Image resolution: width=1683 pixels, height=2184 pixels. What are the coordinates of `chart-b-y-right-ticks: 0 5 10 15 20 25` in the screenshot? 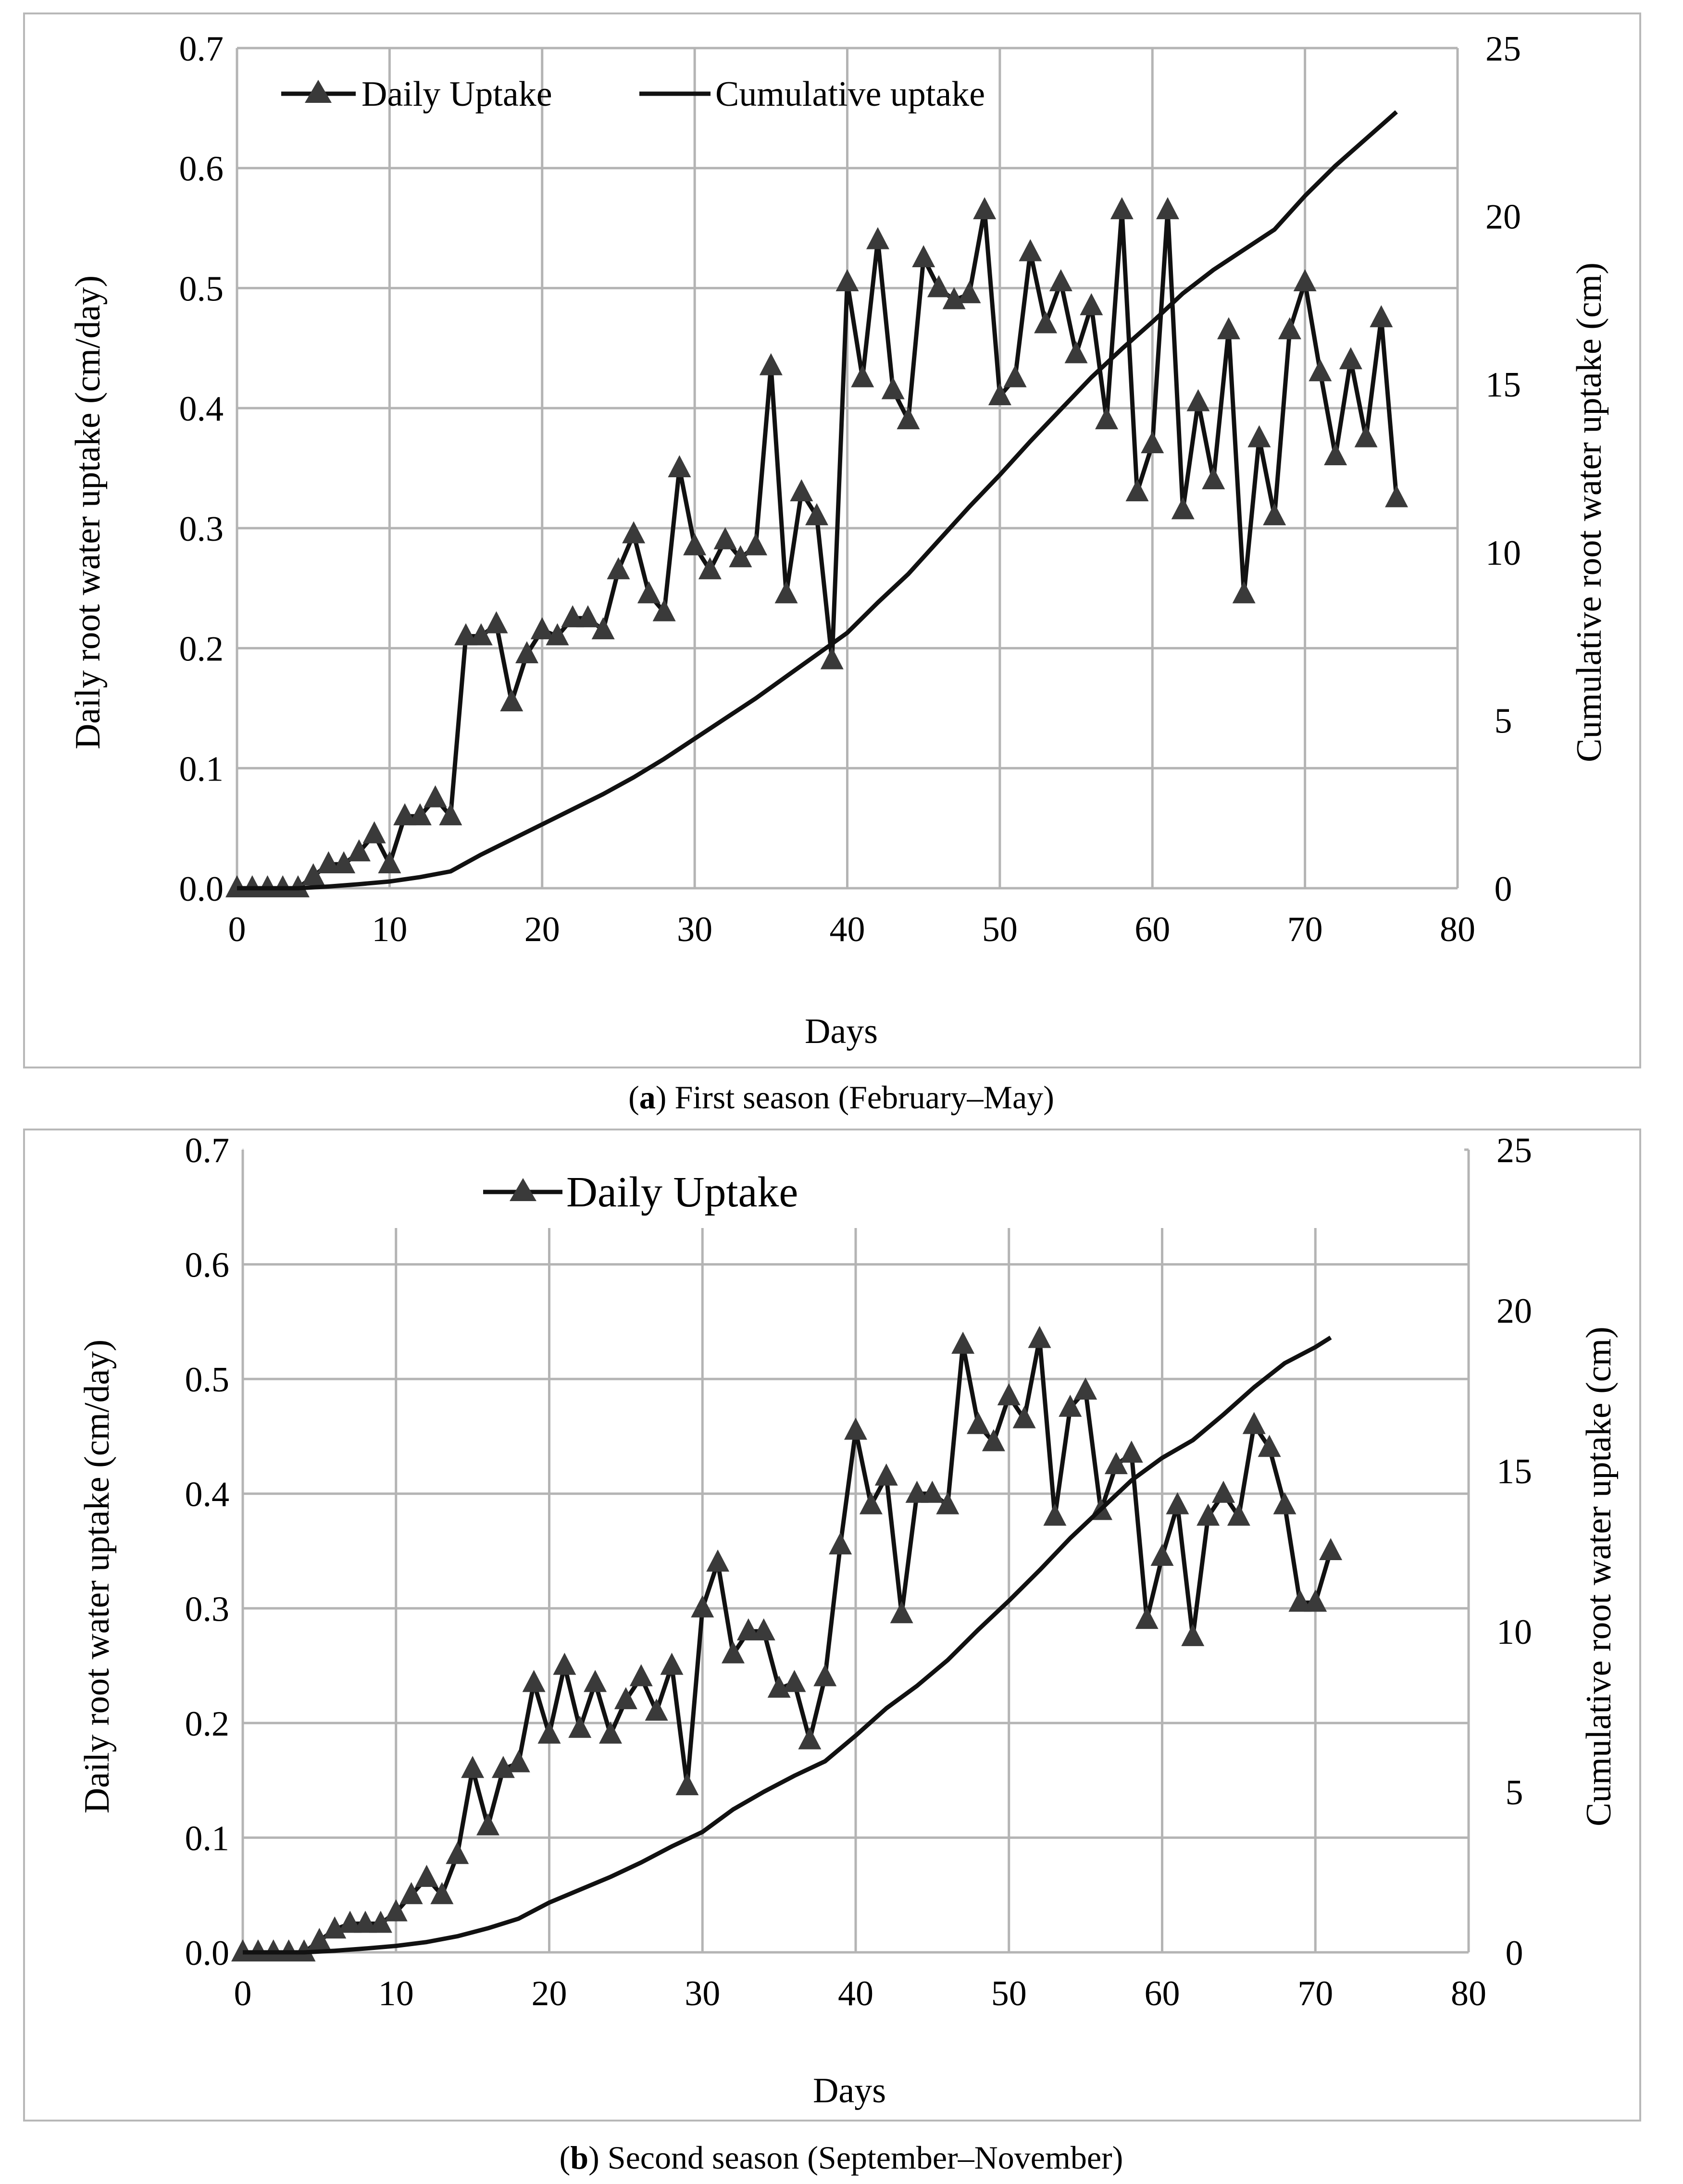 It's located at (1514, 1552).